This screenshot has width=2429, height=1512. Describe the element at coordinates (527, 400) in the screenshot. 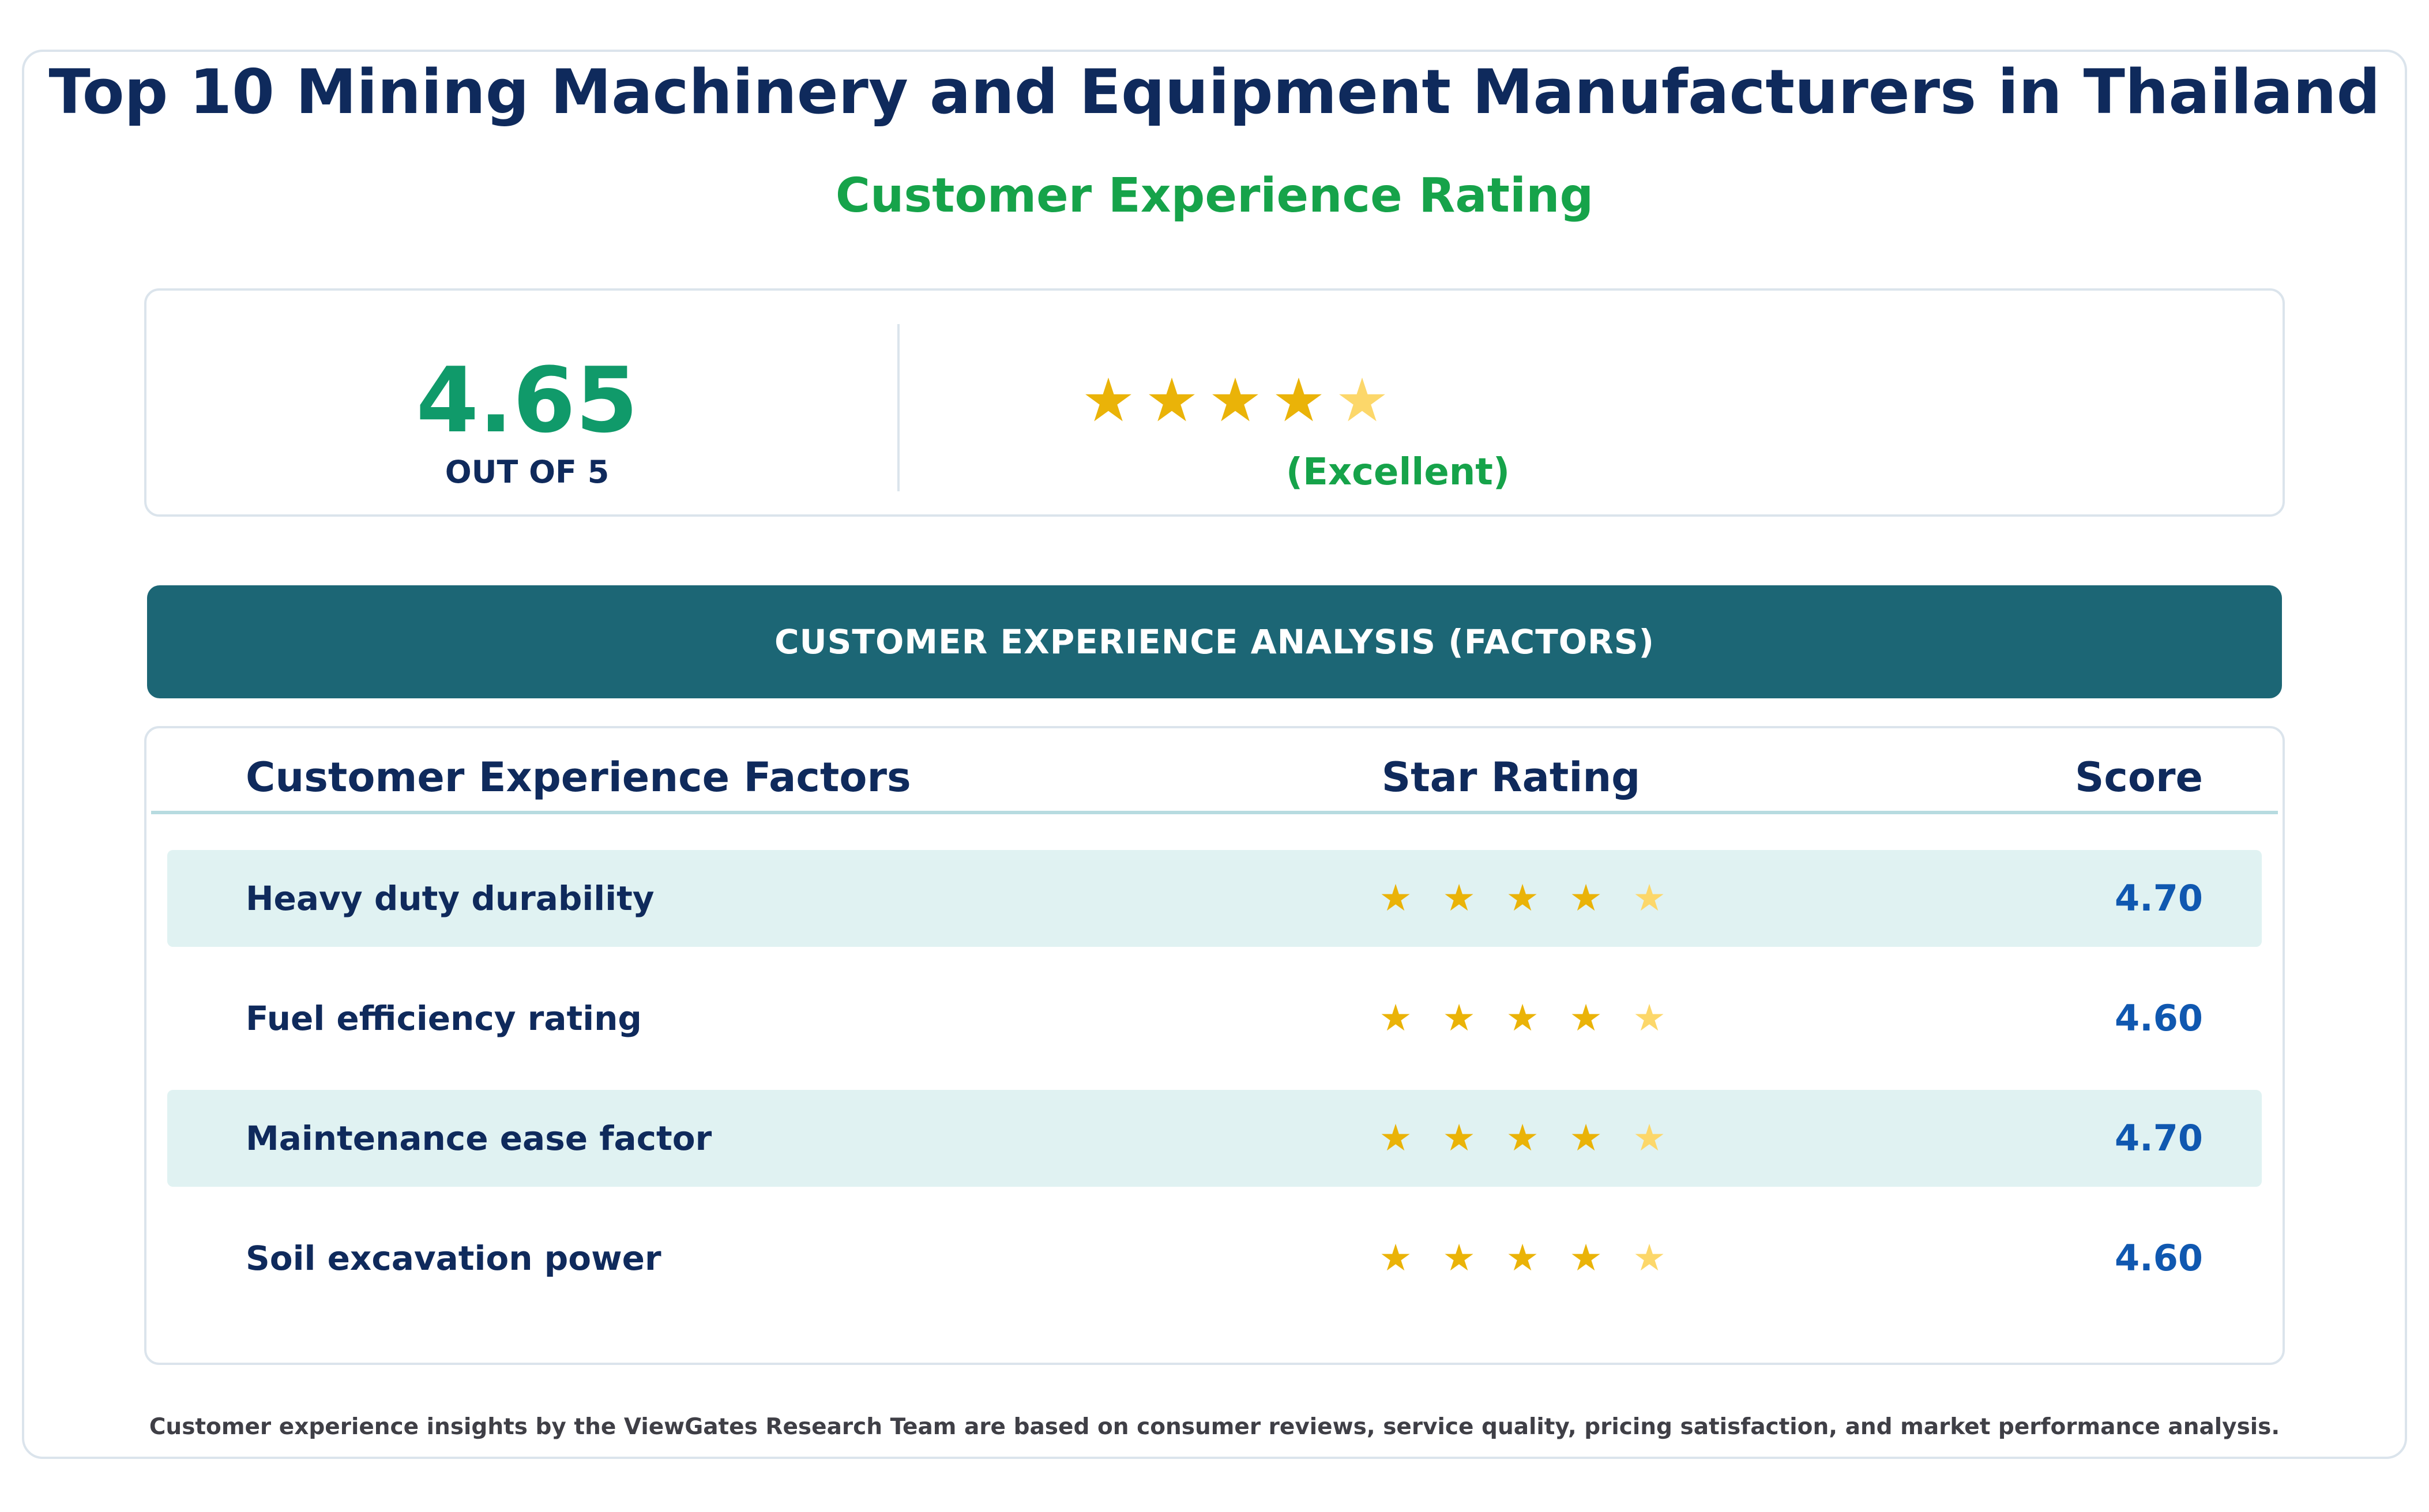

I see `overall-score: 4.65` at that location.